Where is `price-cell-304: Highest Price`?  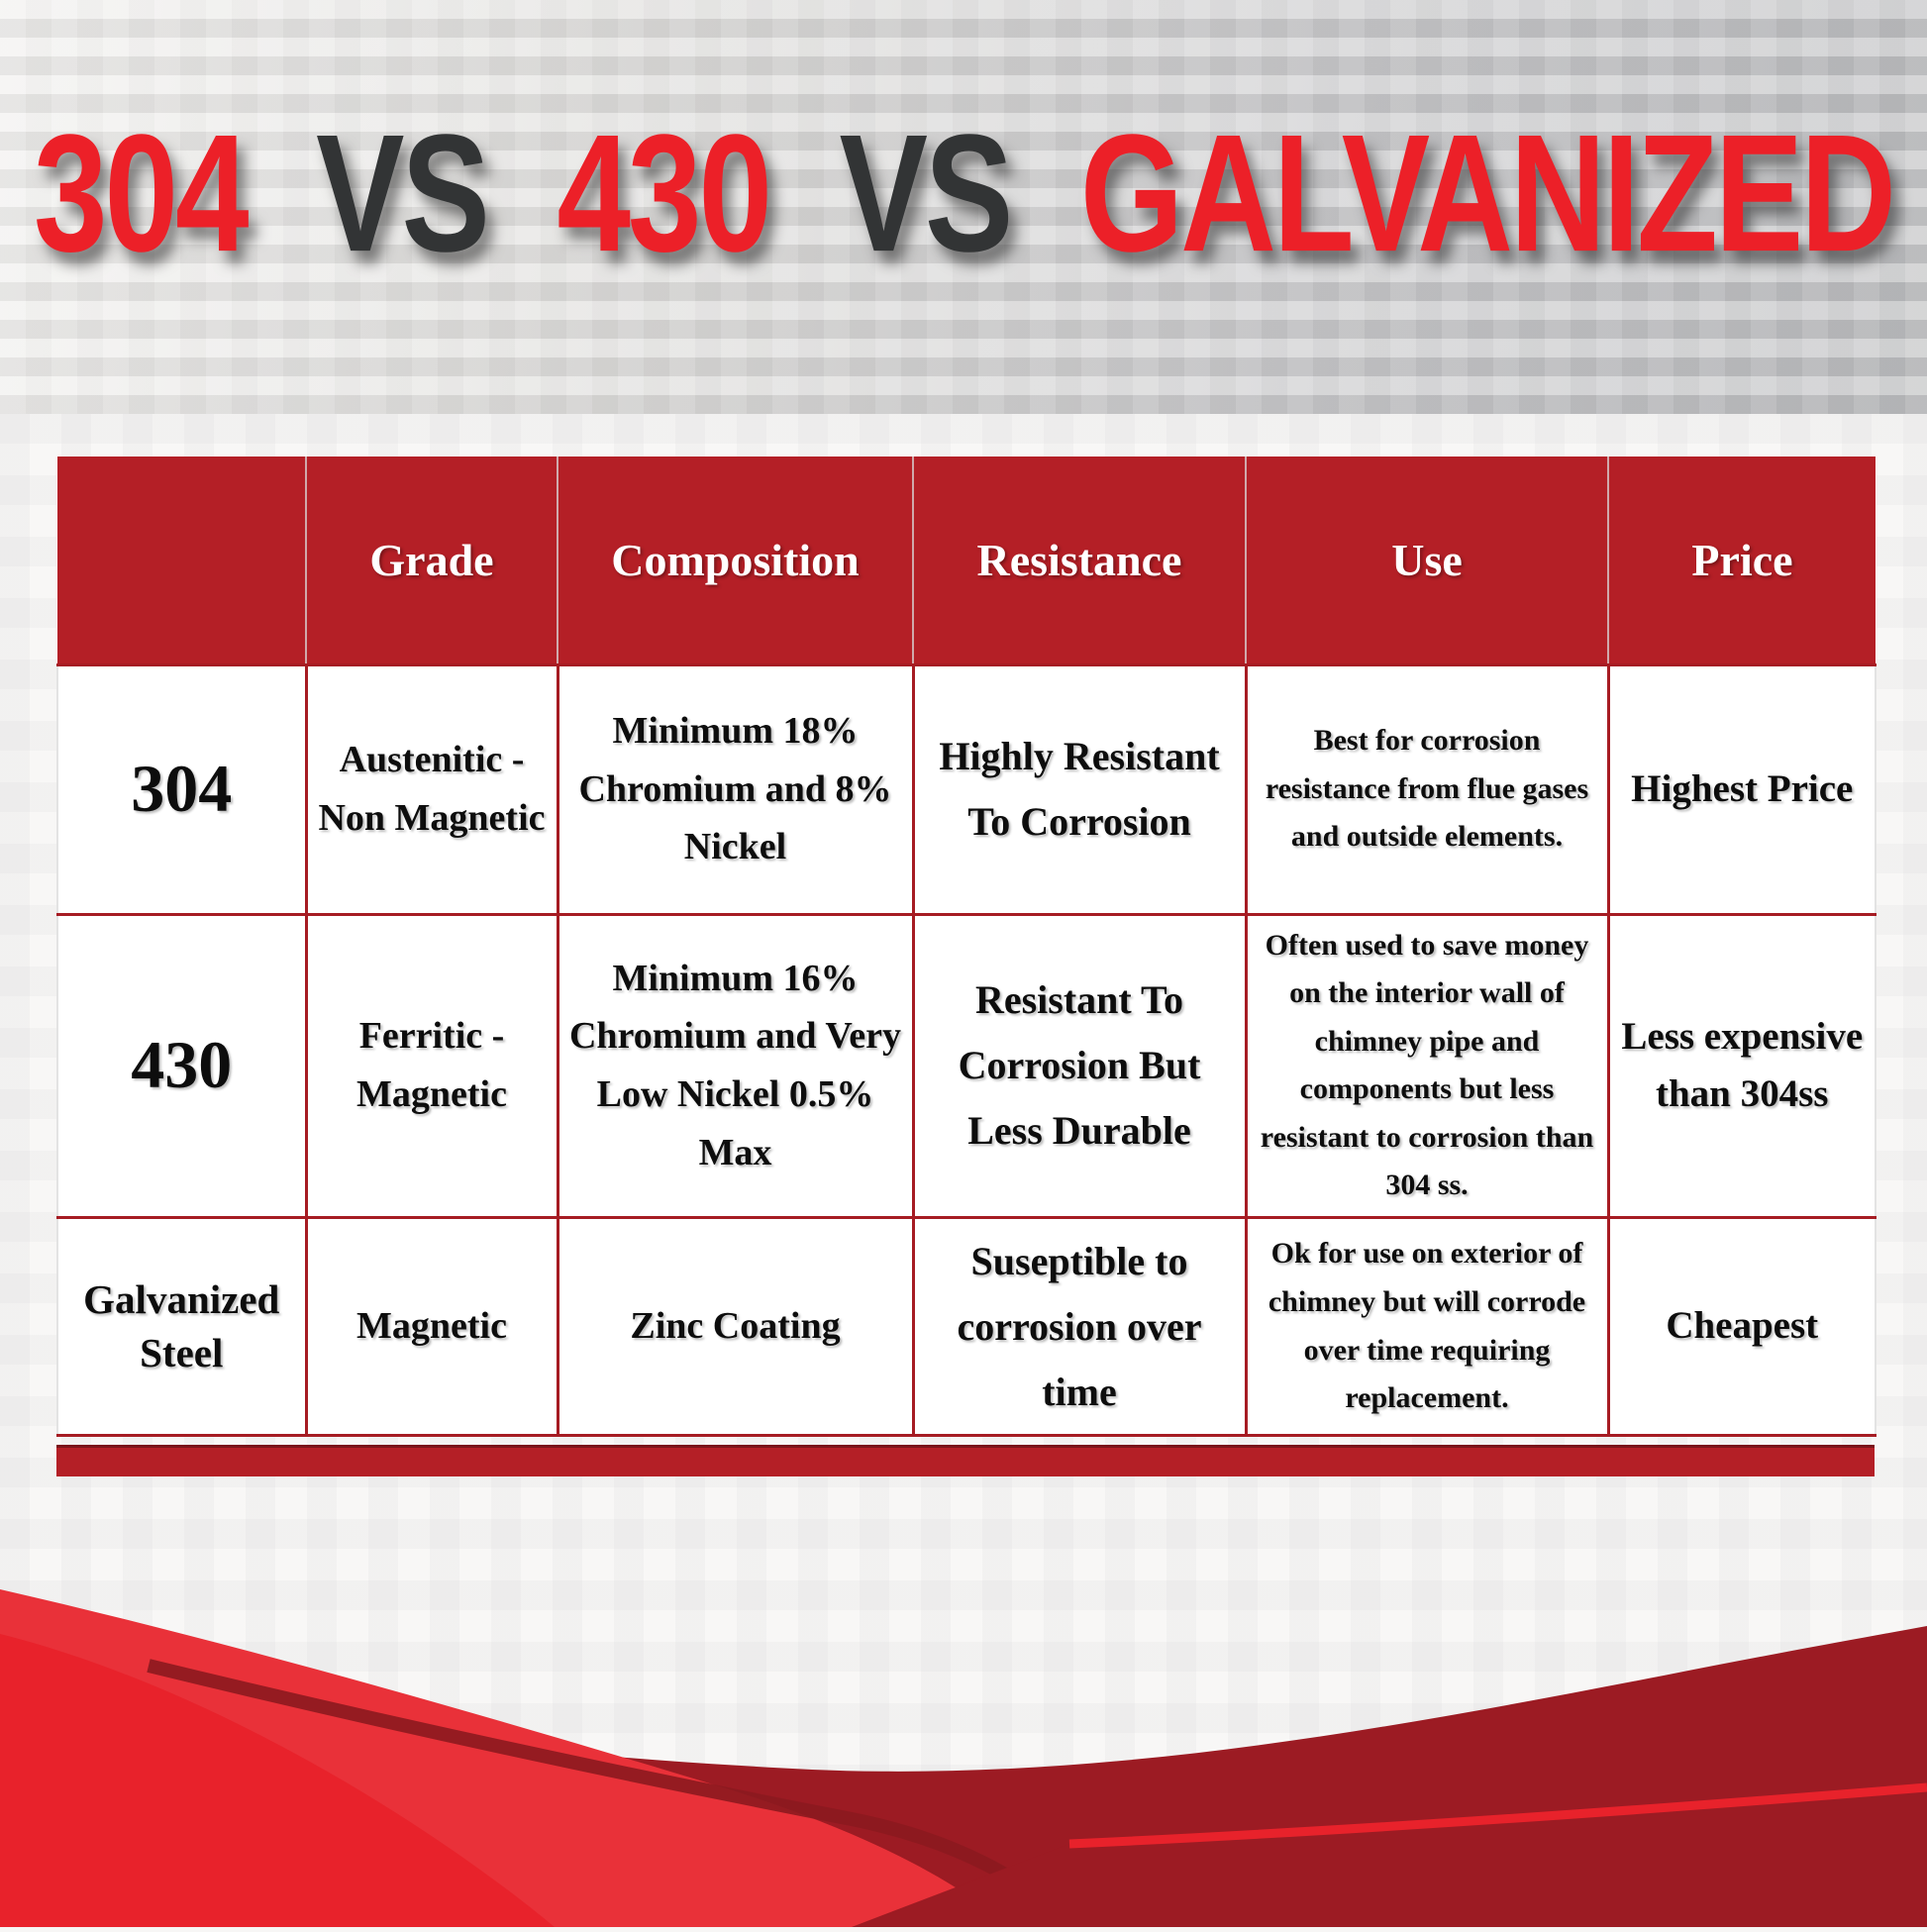 price-cell-304: Highest Price is located at coordinates (1741, 789).